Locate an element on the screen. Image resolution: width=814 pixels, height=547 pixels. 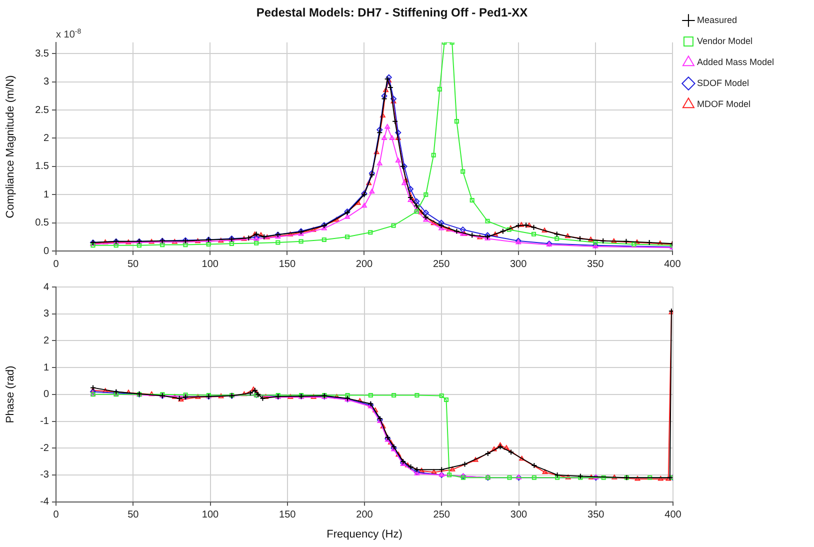
legend-label: MDOF Model is located at coordinates (723, 103).